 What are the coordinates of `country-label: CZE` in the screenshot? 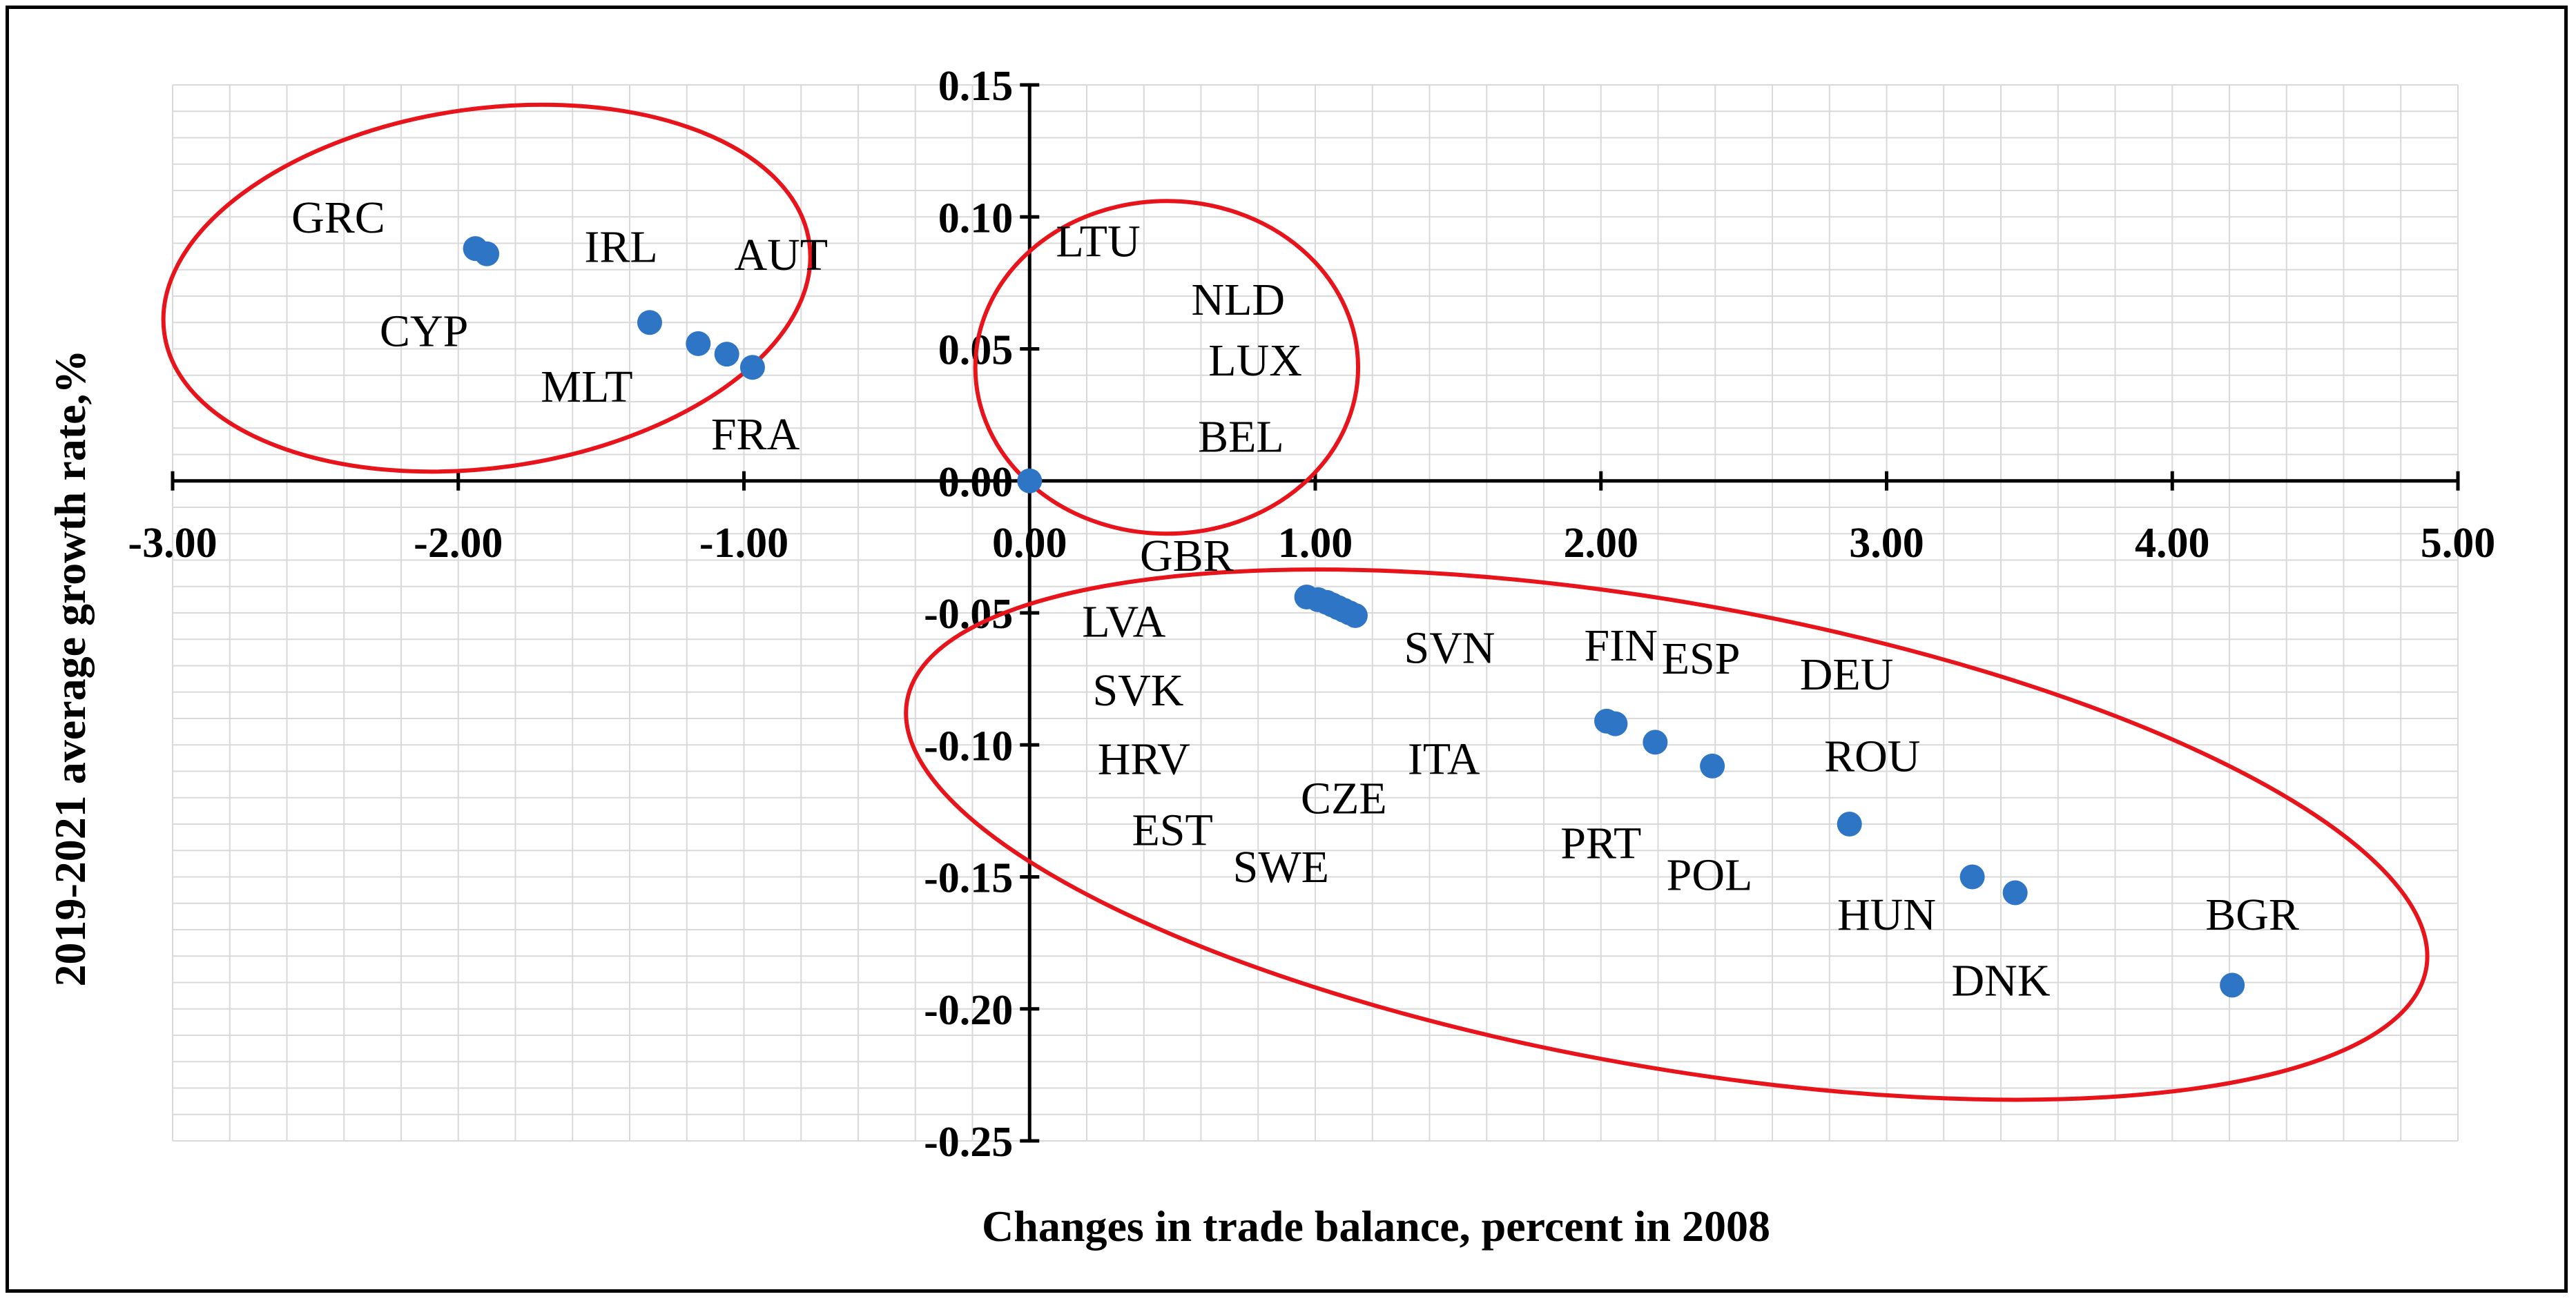 It's located at (1344, 799).